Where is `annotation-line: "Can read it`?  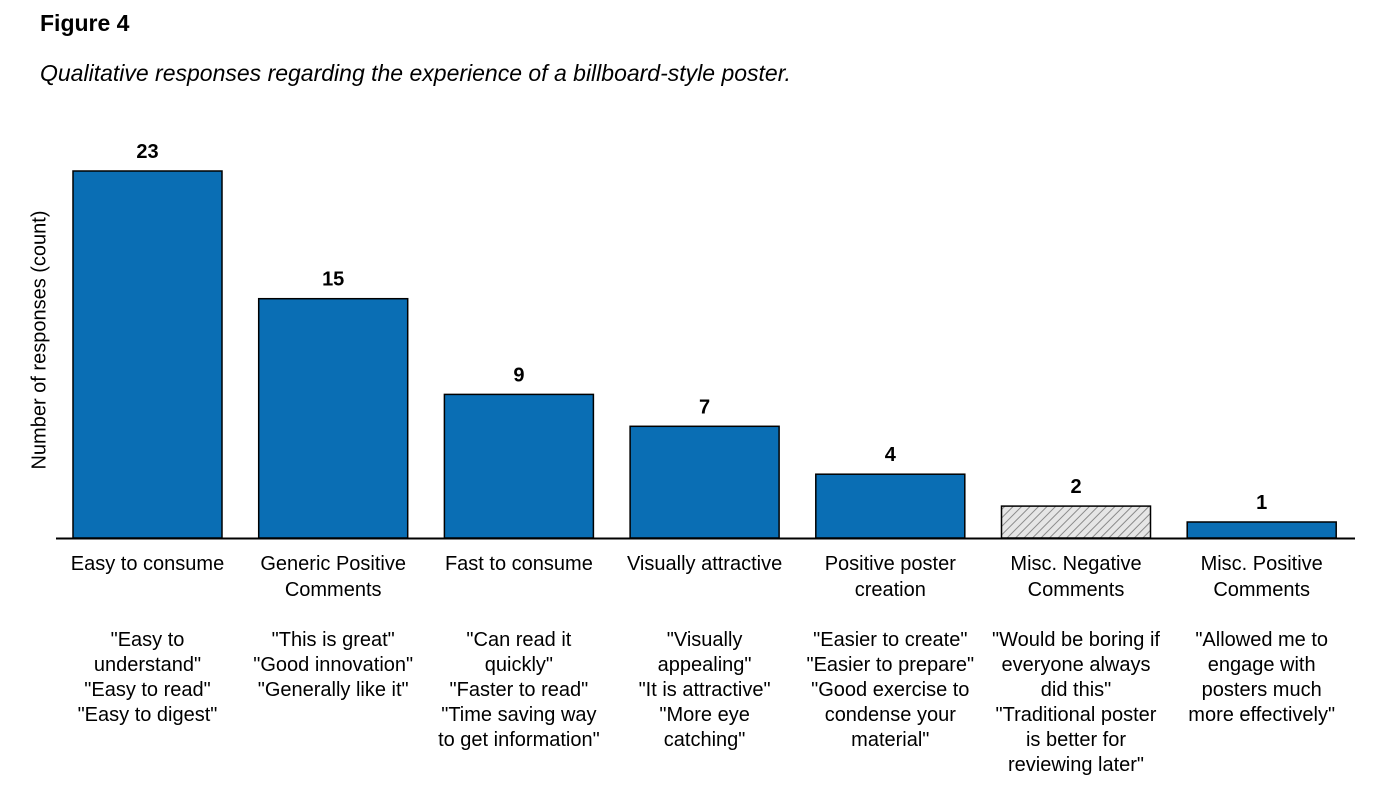
annotation-line: "Can read it is located at coordinates (519, 640).